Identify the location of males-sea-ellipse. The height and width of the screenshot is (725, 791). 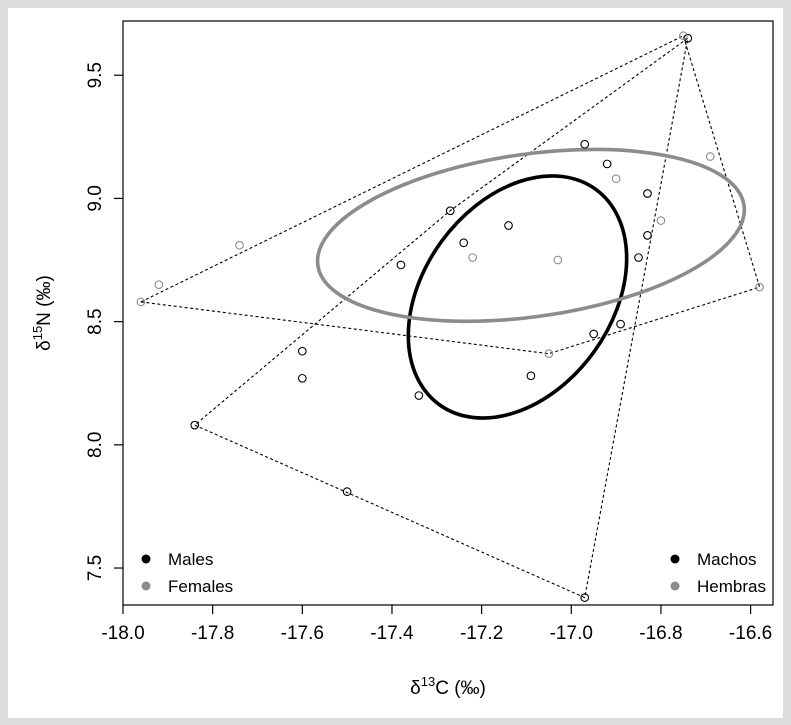
(517, 297).